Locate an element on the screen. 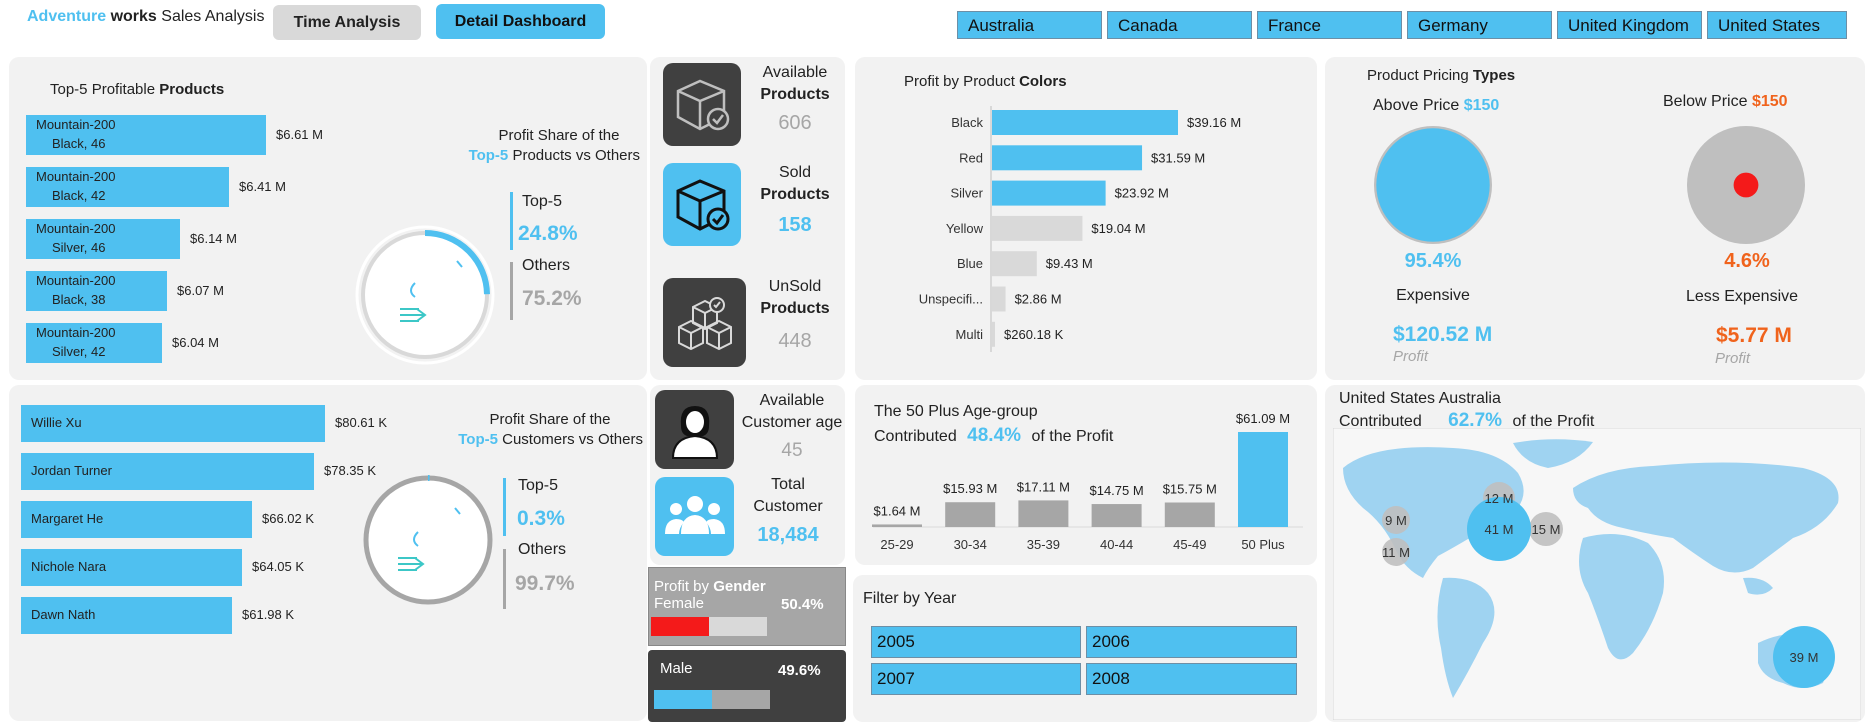  gender-title-plain: Profit by is located at coordinates (682, 586).